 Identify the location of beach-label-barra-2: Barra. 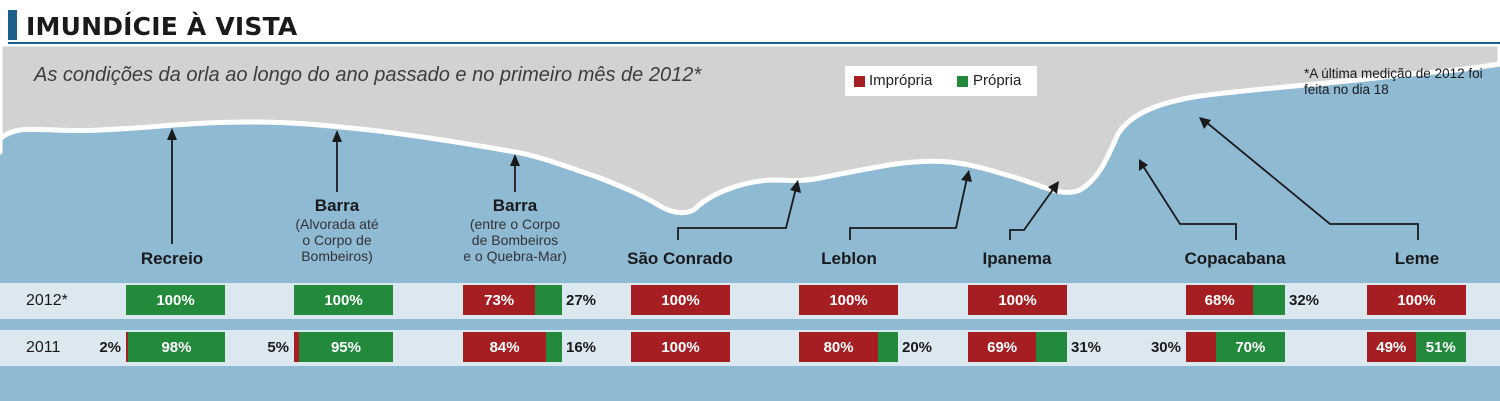
(515, 205).